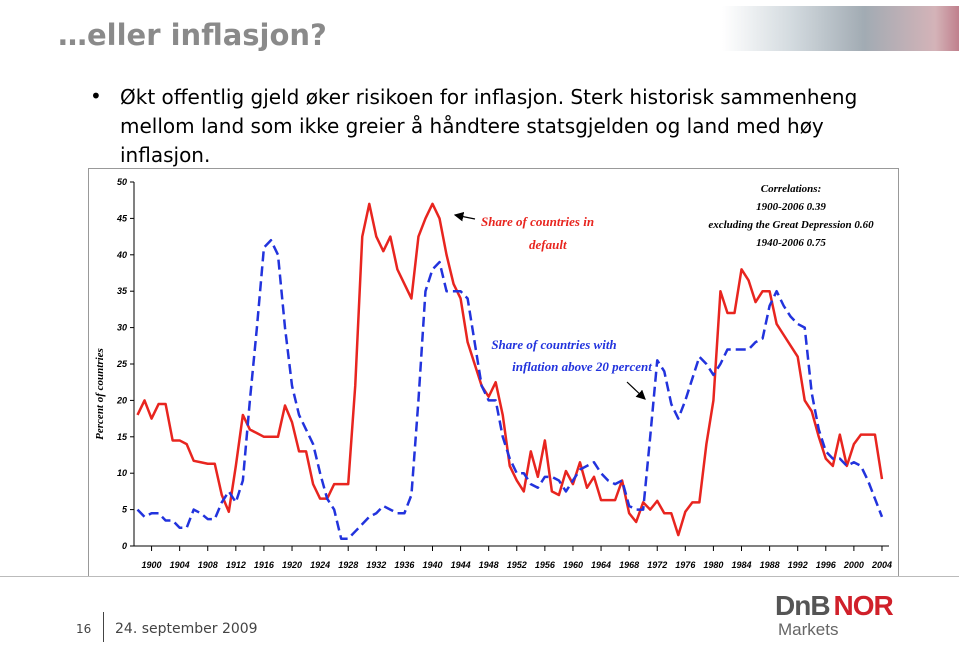 This screenshot has width=959, height=645. What do you see at coordinates (713, 565) in the screenshot?
I see `x-tick-label: 1980` at bounding box center [713, 565].